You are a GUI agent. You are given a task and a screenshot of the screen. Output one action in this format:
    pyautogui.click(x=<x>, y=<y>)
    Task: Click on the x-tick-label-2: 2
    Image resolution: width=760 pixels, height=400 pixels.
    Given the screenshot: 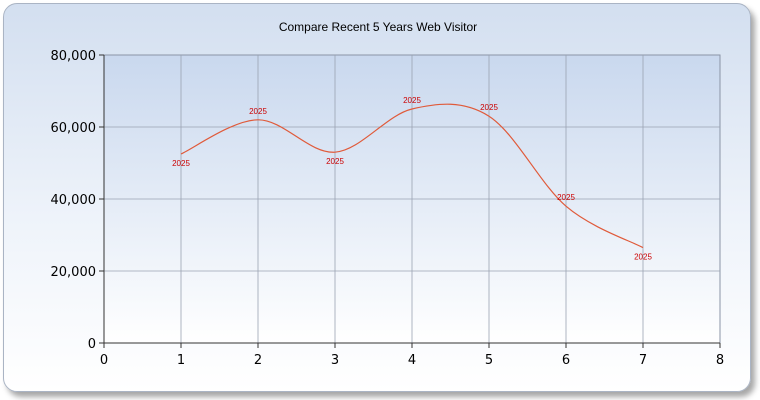 What is the action you would take?
    pyautogui.click(x=258, y=360)
    